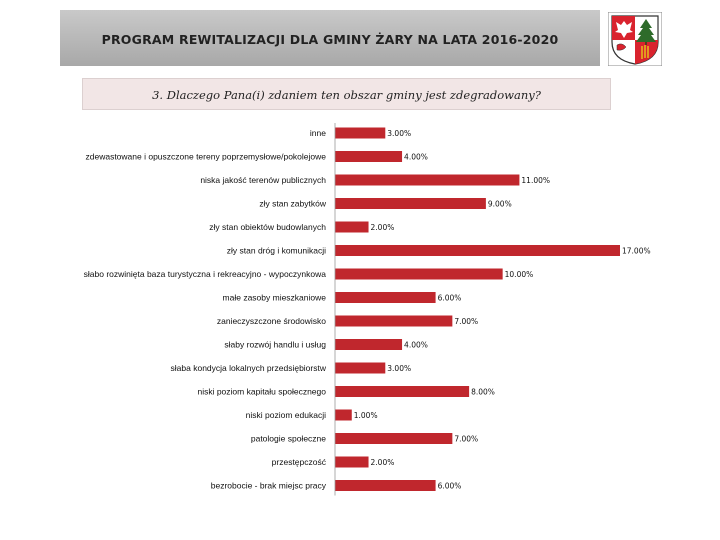  Describe the element at coordinates (275, 345) in the screenshot. I see `category-label: słaby rozwój handlu i usług` at that location.